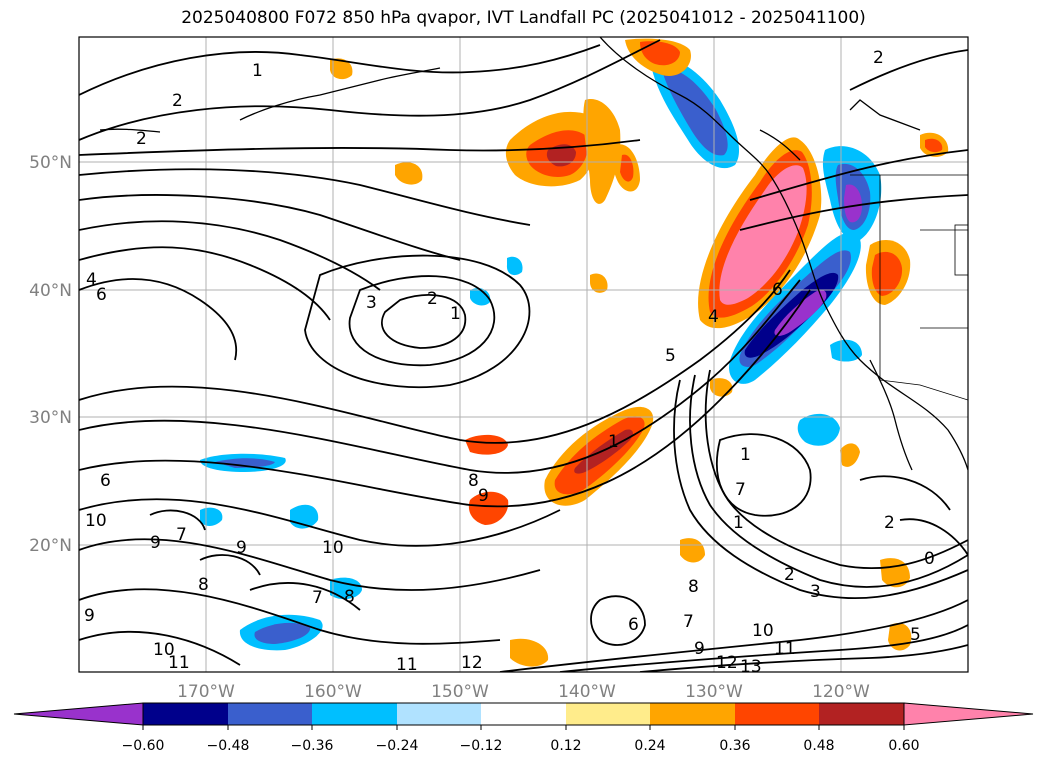  What do you see at coordinates (312, 746) in the screenshot?
I see `svg-text: −0.36` at bounding box center [312, 746].